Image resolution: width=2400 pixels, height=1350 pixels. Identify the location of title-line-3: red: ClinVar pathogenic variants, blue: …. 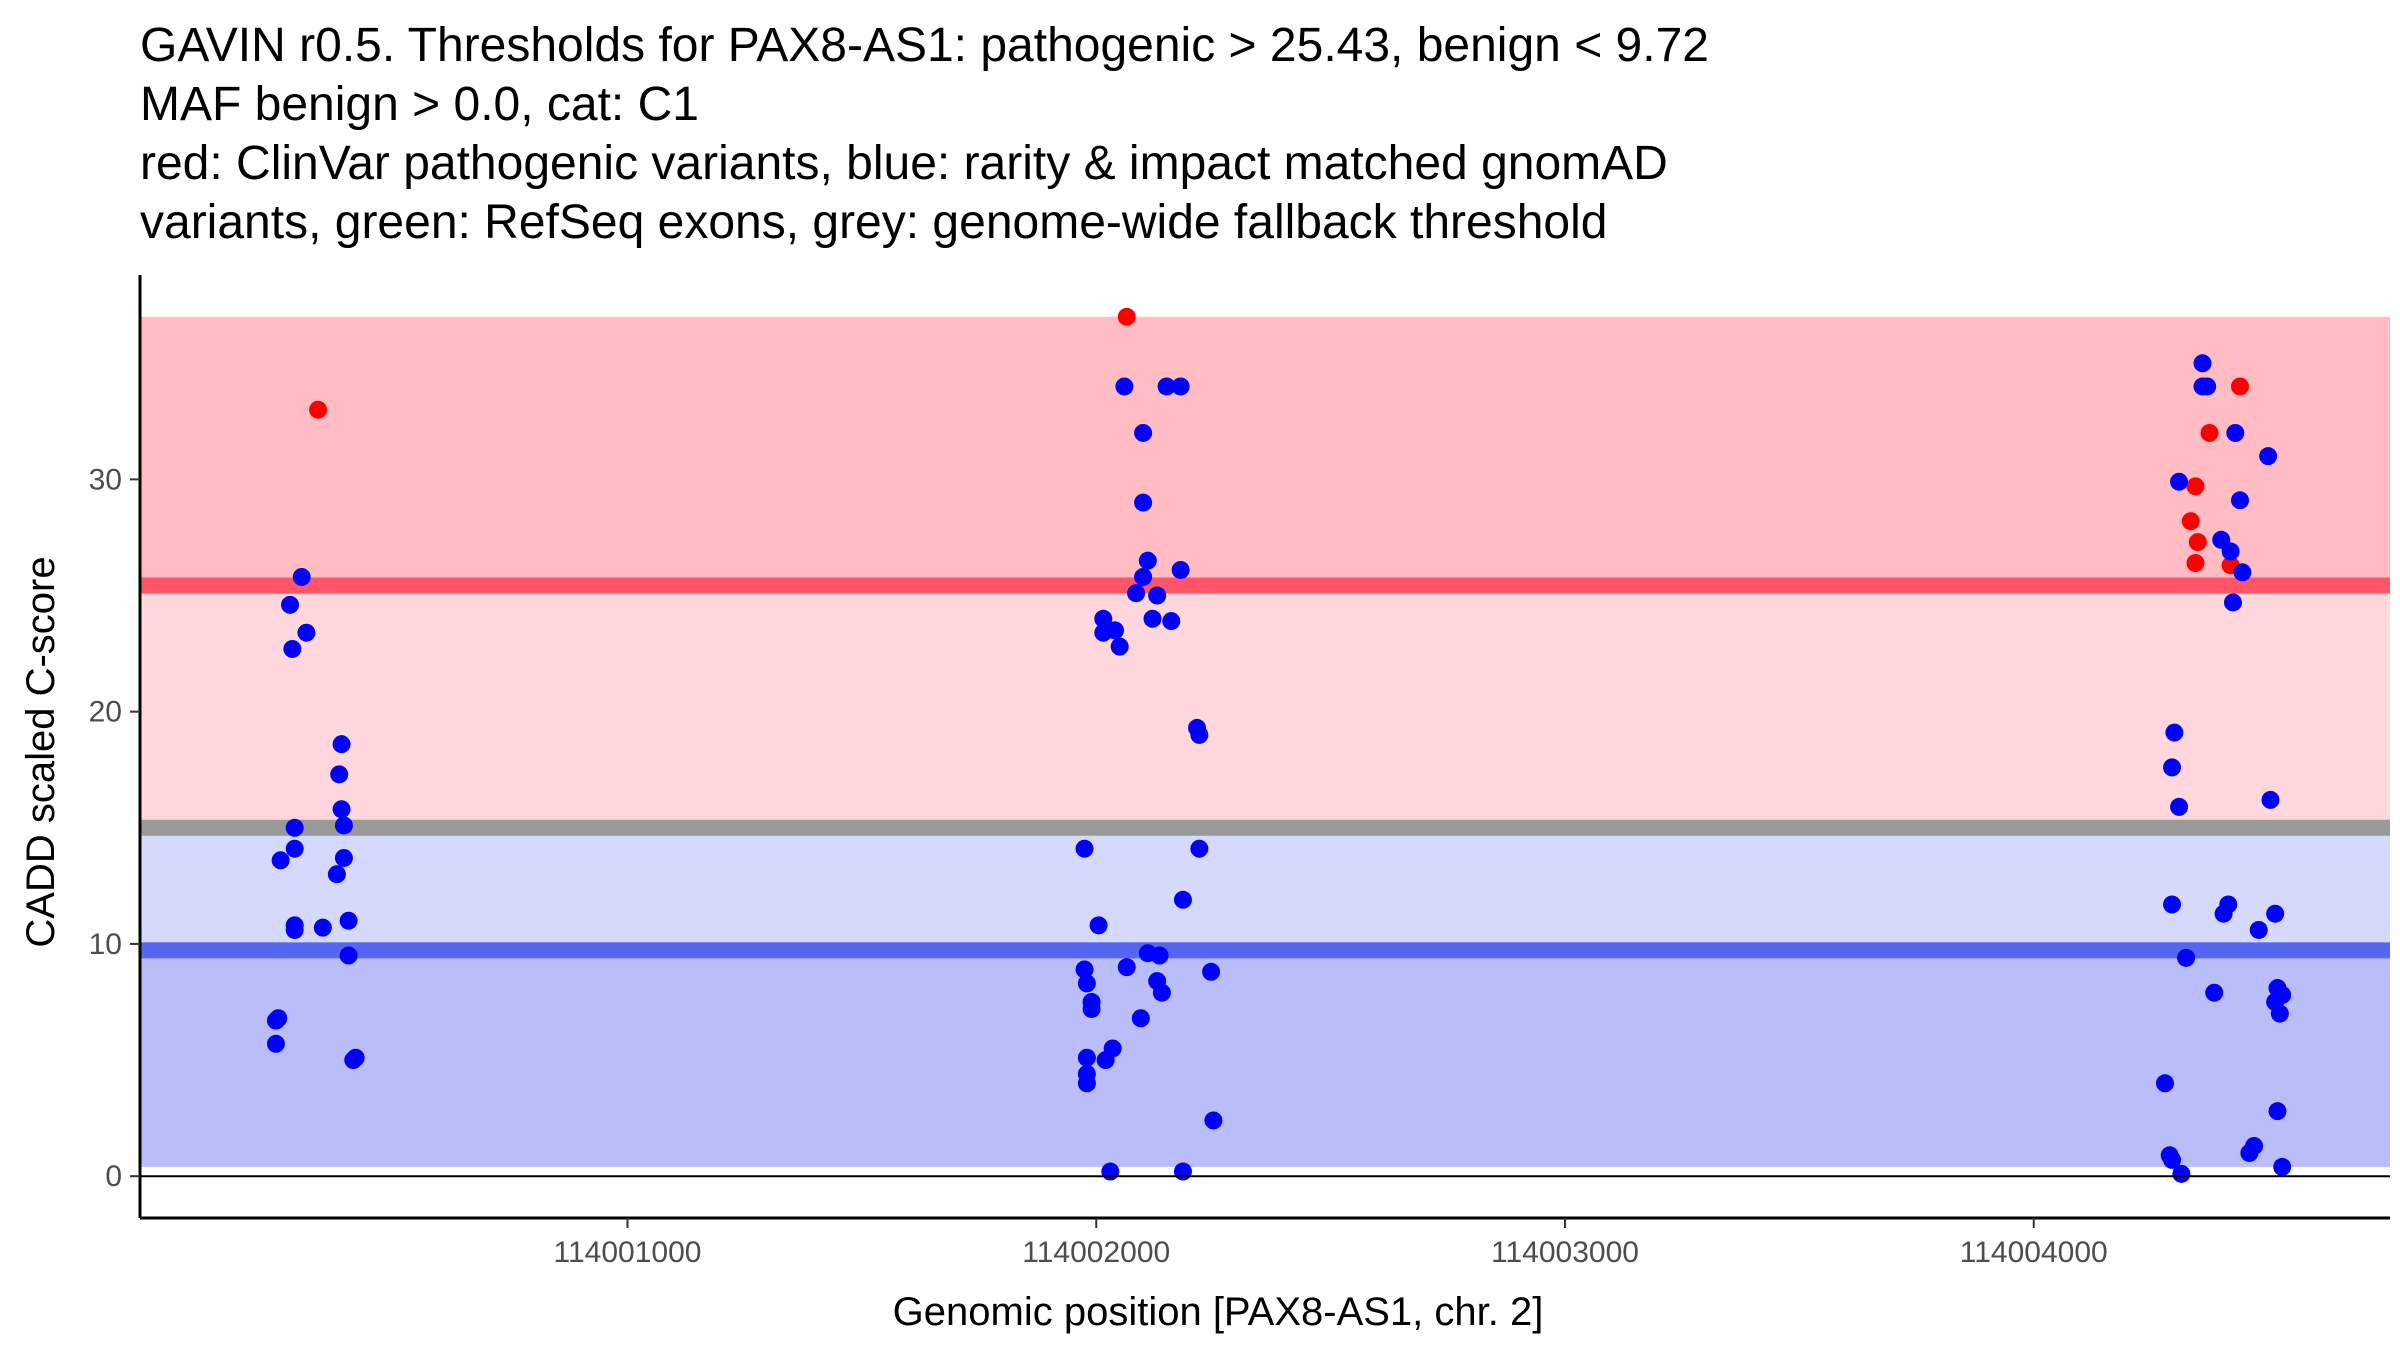
(904, 163).